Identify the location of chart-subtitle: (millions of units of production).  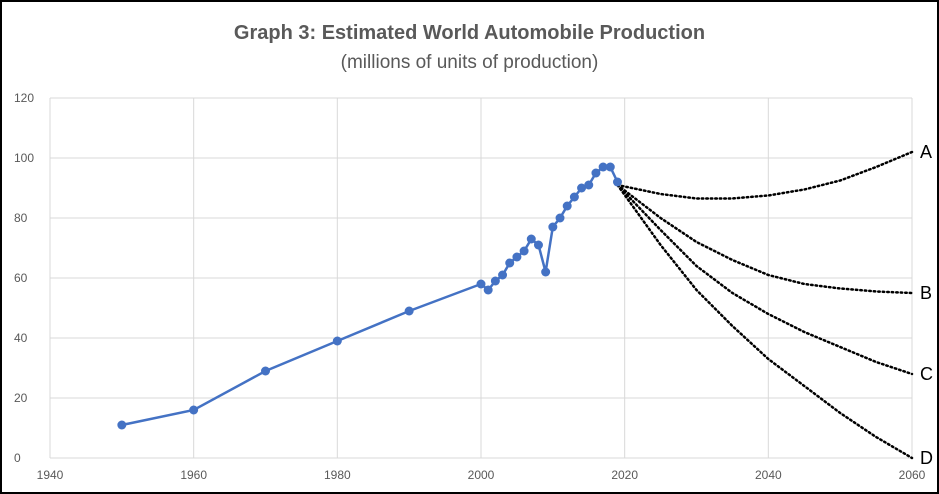
(469, 62).